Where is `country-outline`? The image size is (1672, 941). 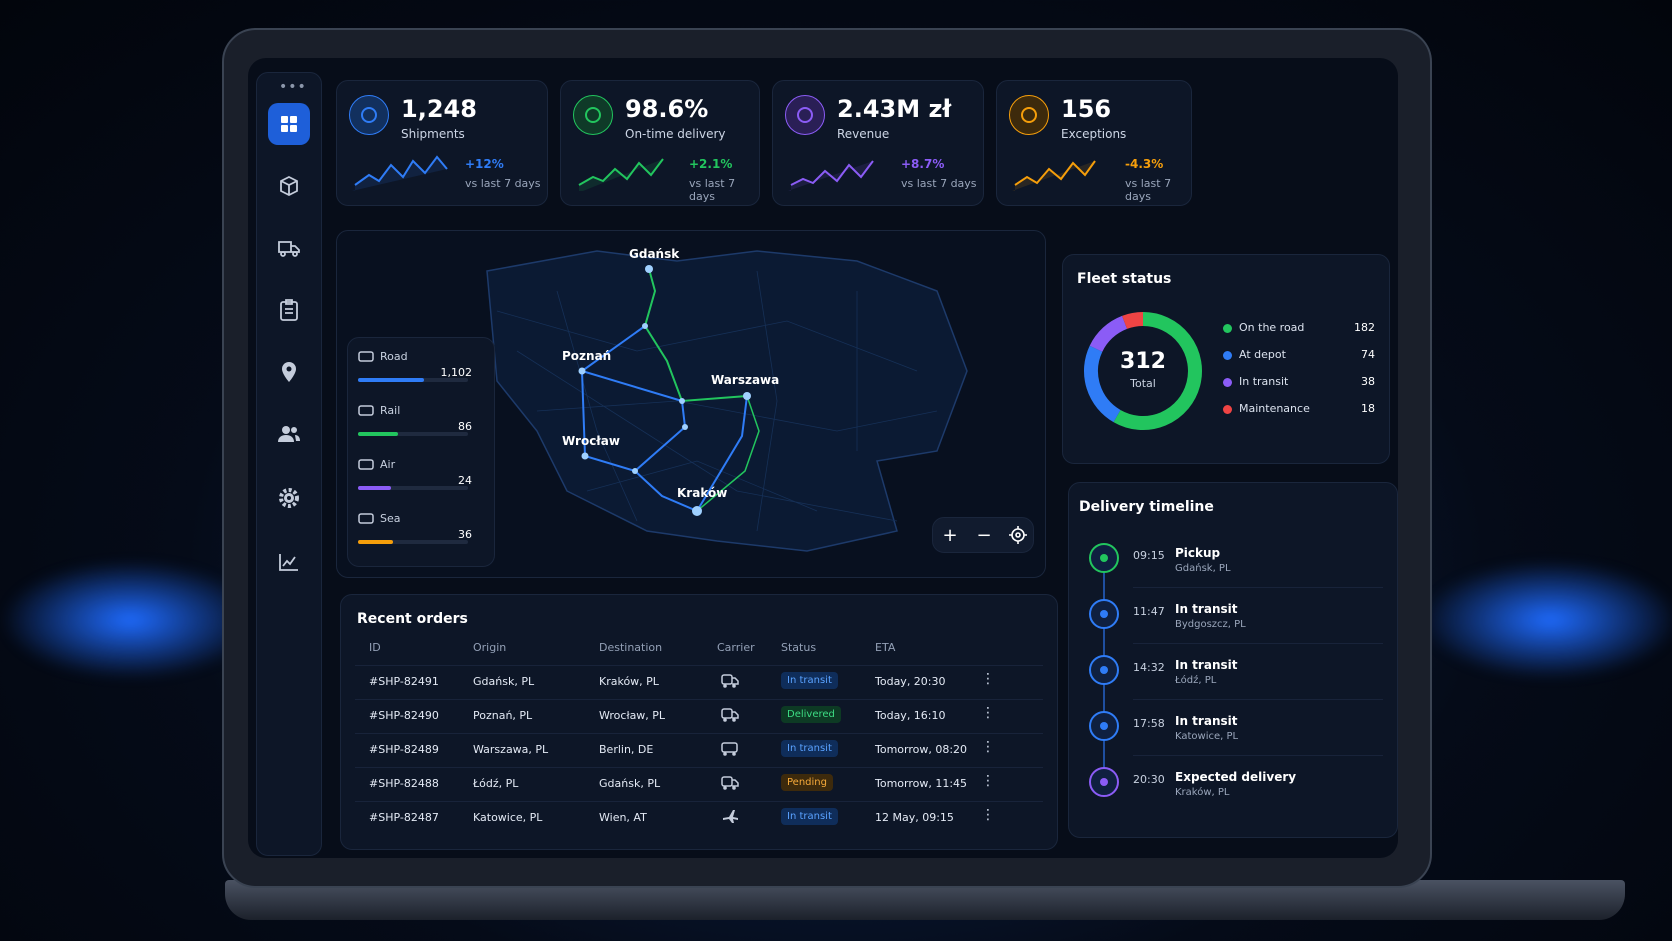
country-outline is located at coordinates (727, 401).